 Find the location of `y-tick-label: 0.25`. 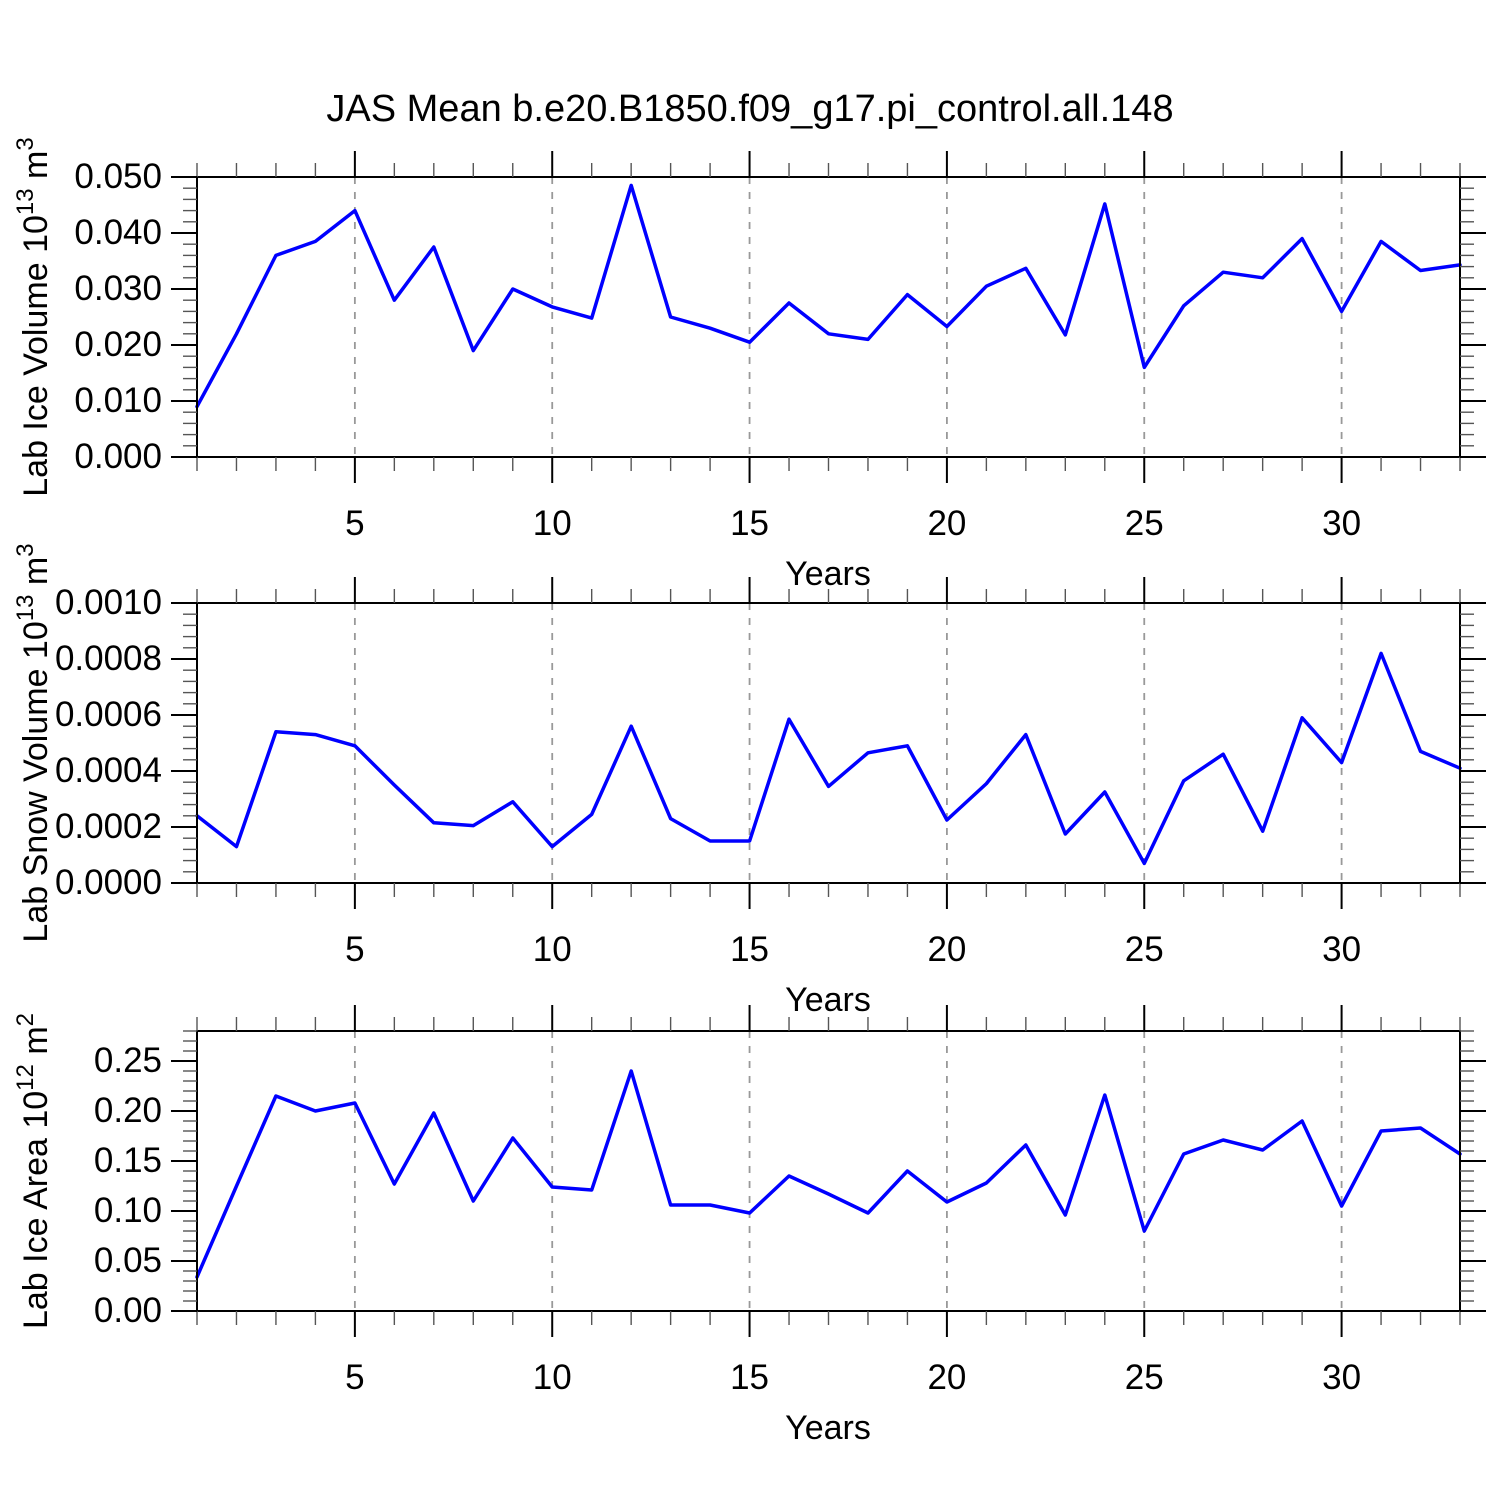

y-tick-label: 0.25 is located at coordinates (127, 1060).